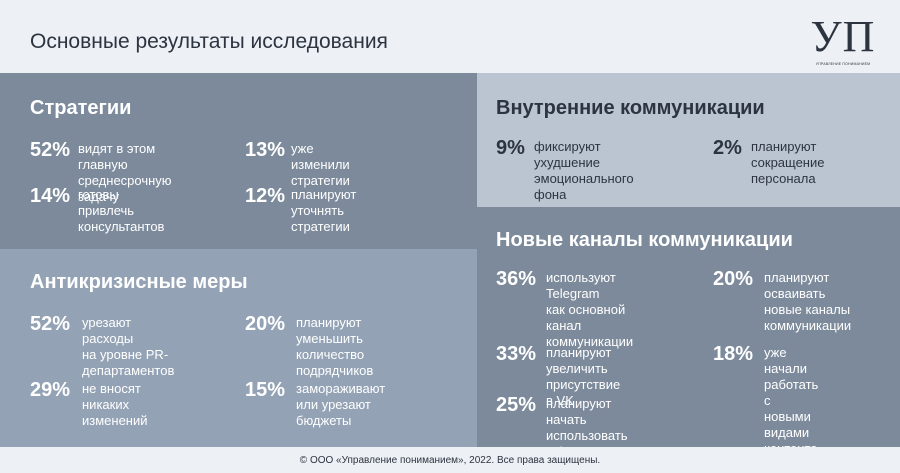 The height and width of the screenshot is (473, 900). What do you see at coordinates (510, 148) in the screenshot?
I see `stat-percent: 9%` at bounding box center [510, 148].